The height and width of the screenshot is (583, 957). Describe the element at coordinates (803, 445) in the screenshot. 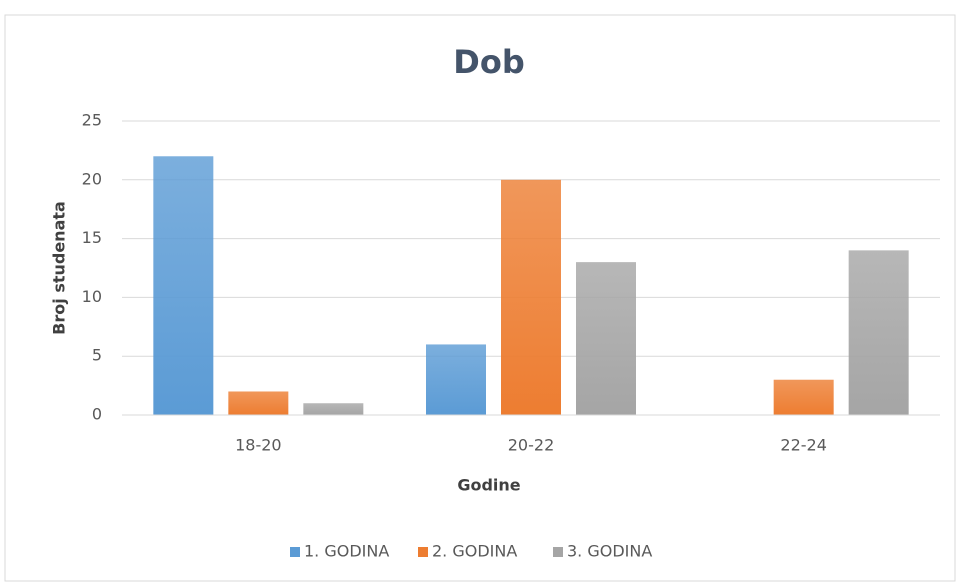

I see `x-tick-label: 22-24` at that location.